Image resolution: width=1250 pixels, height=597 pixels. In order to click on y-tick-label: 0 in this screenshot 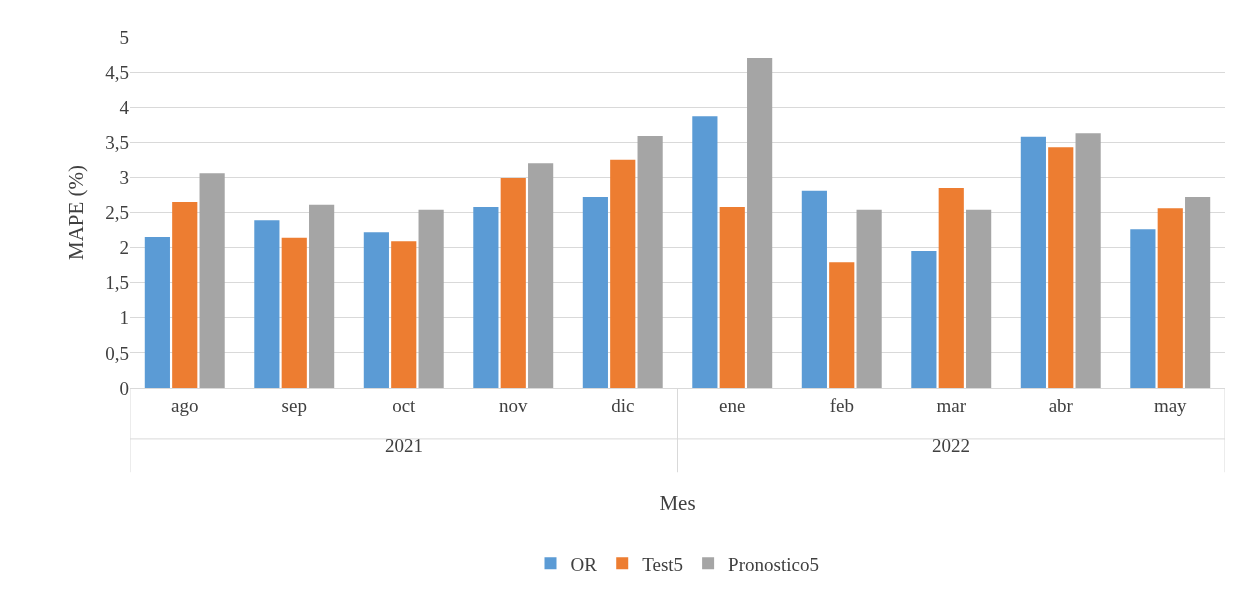, I will do `click(124, 388)`.